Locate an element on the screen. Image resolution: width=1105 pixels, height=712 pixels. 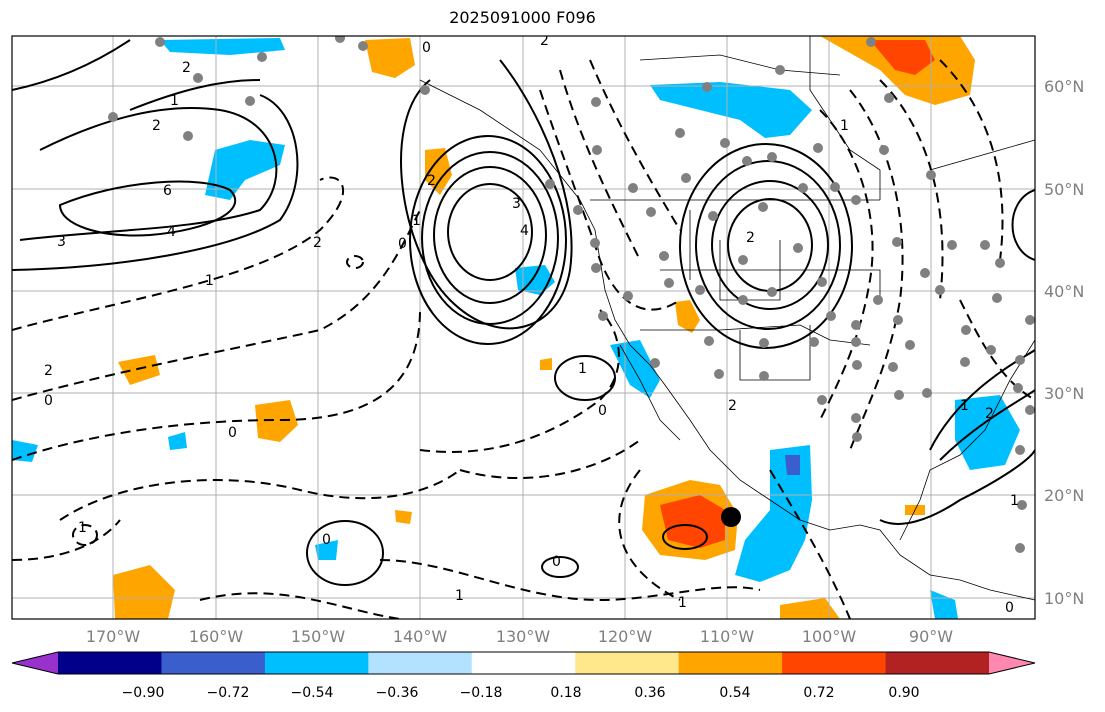
colorbar-tick-label: 0.18 is located at coordinates (565, 693).